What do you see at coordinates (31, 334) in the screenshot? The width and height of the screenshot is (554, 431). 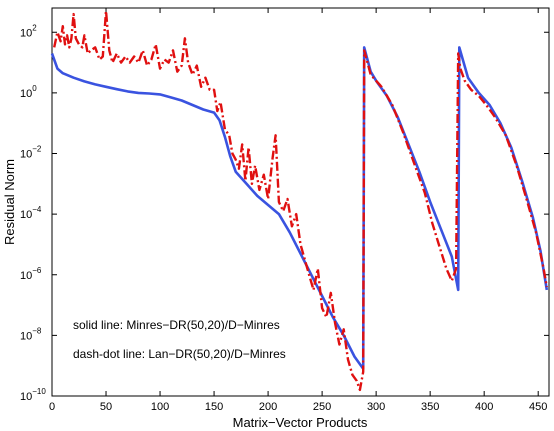 I see `y-tick-label: 10⁻⁸` at bounding box center [31, 334].